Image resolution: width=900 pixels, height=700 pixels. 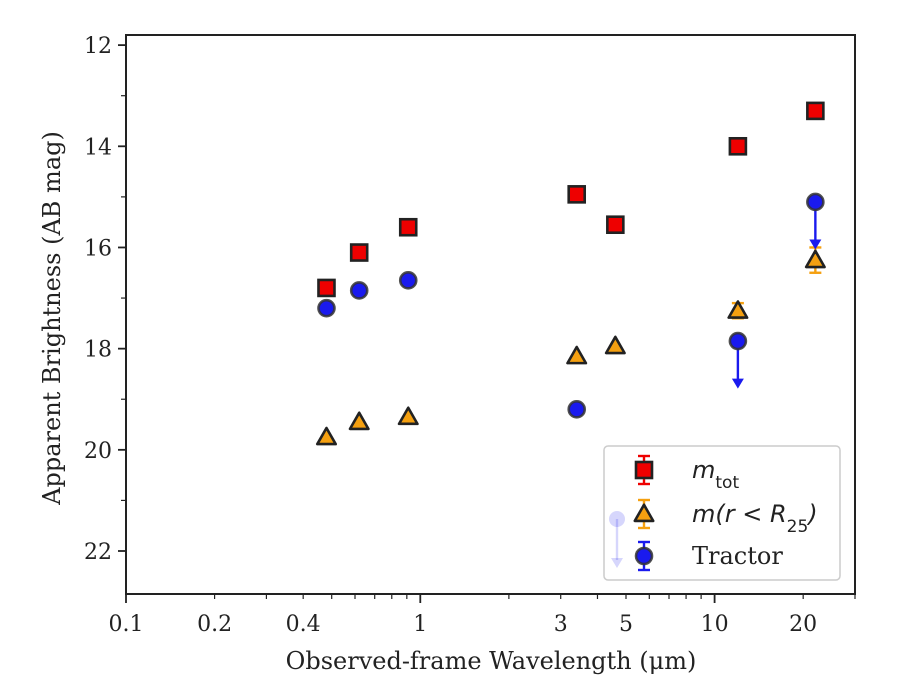 I want to click on legend-box, so click(x=722, y=513).